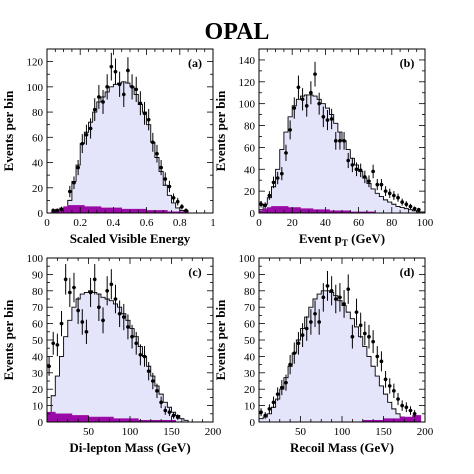  I want to click on plot-area, so click(130, 132).